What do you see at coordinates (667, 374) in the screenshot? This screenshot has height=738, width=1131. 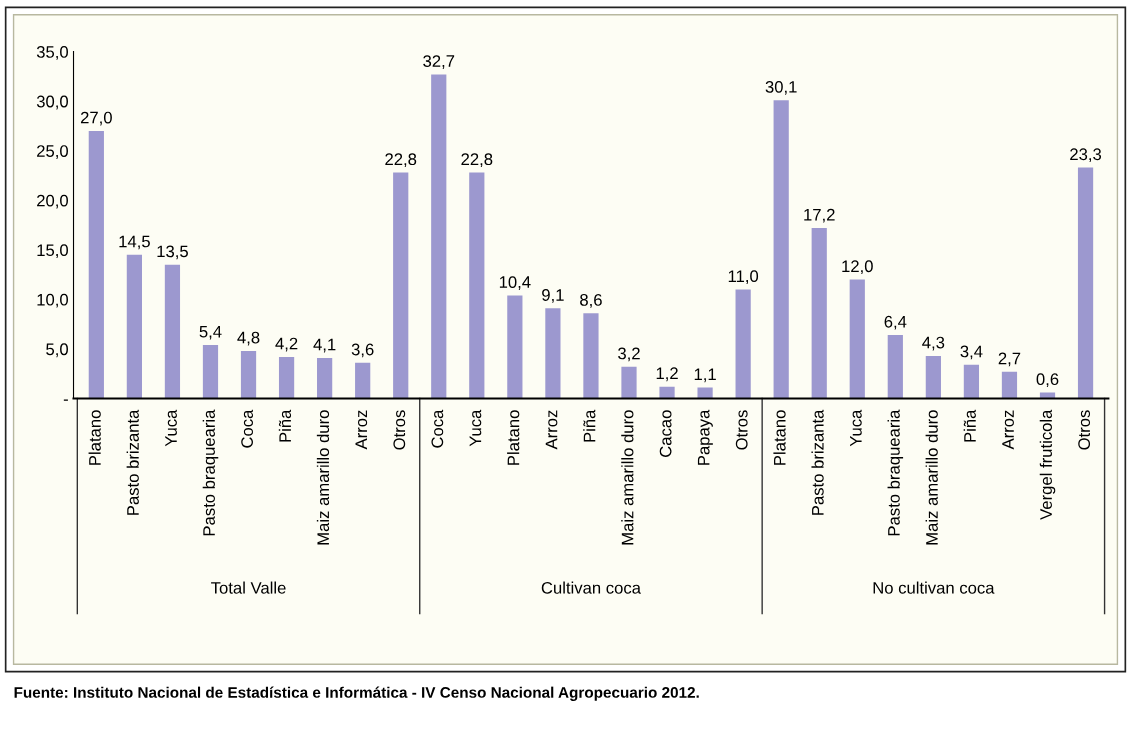 I see `data-label: 1,2` at bounding box center [667, 374].